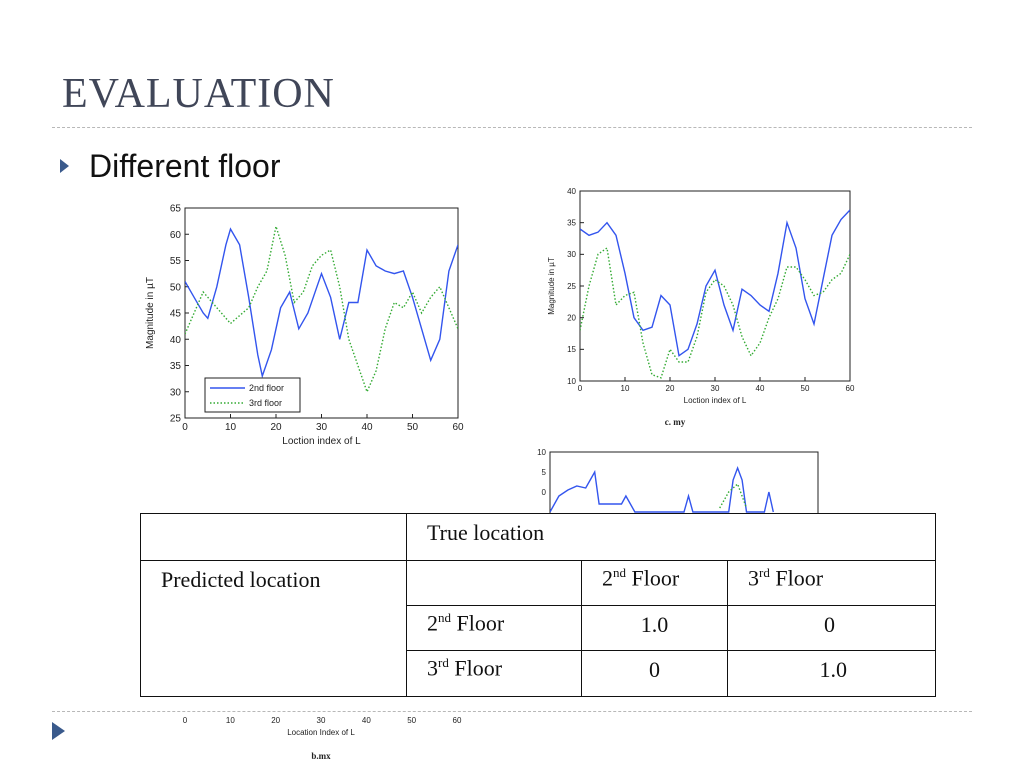 The image size is (1024, 770). What do you see at coordinates (733, 495) in the screenshot?
I see `series-line-3rd-floor` at bounding box center [733, 495].